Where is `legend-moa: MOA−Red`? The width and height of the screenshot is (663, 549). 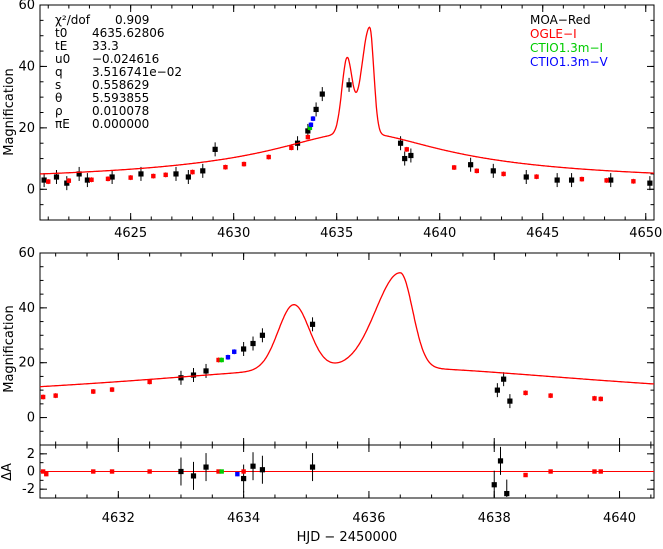
legend-moa: MOA−Red is located at coordinates (560, 20).